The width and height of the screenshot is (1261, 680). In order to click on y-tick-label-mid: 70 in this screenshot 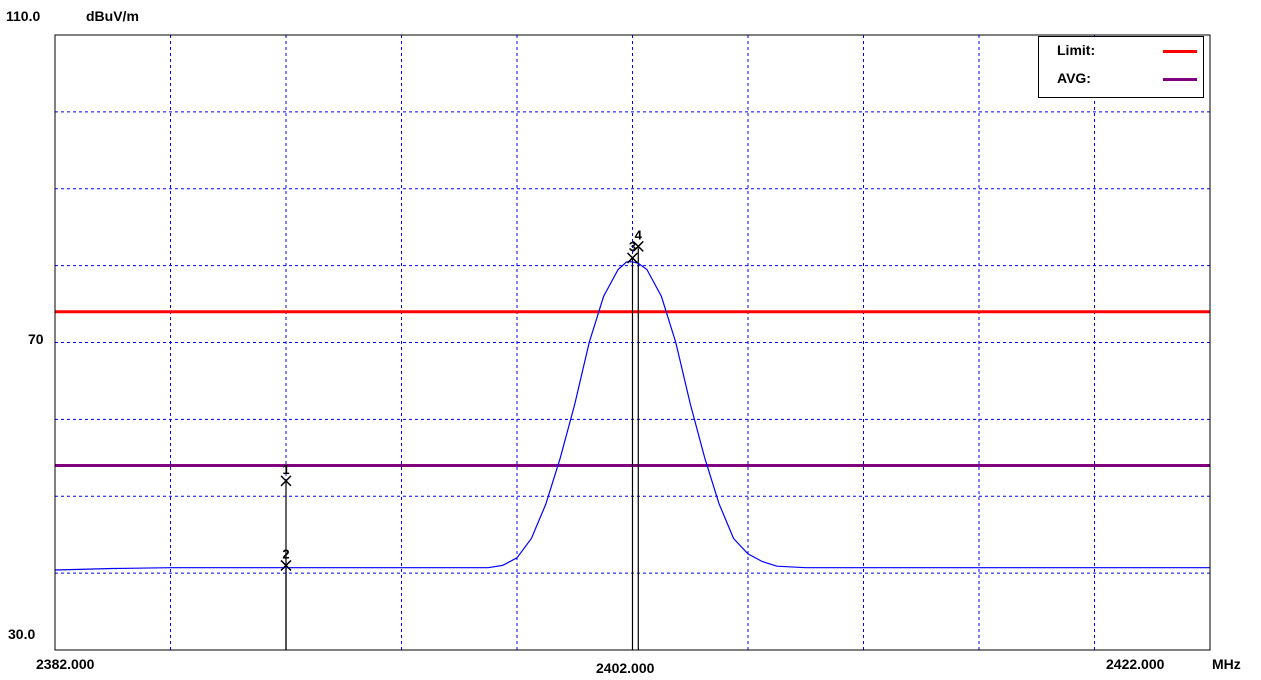, I will do `click(36, 339)`.